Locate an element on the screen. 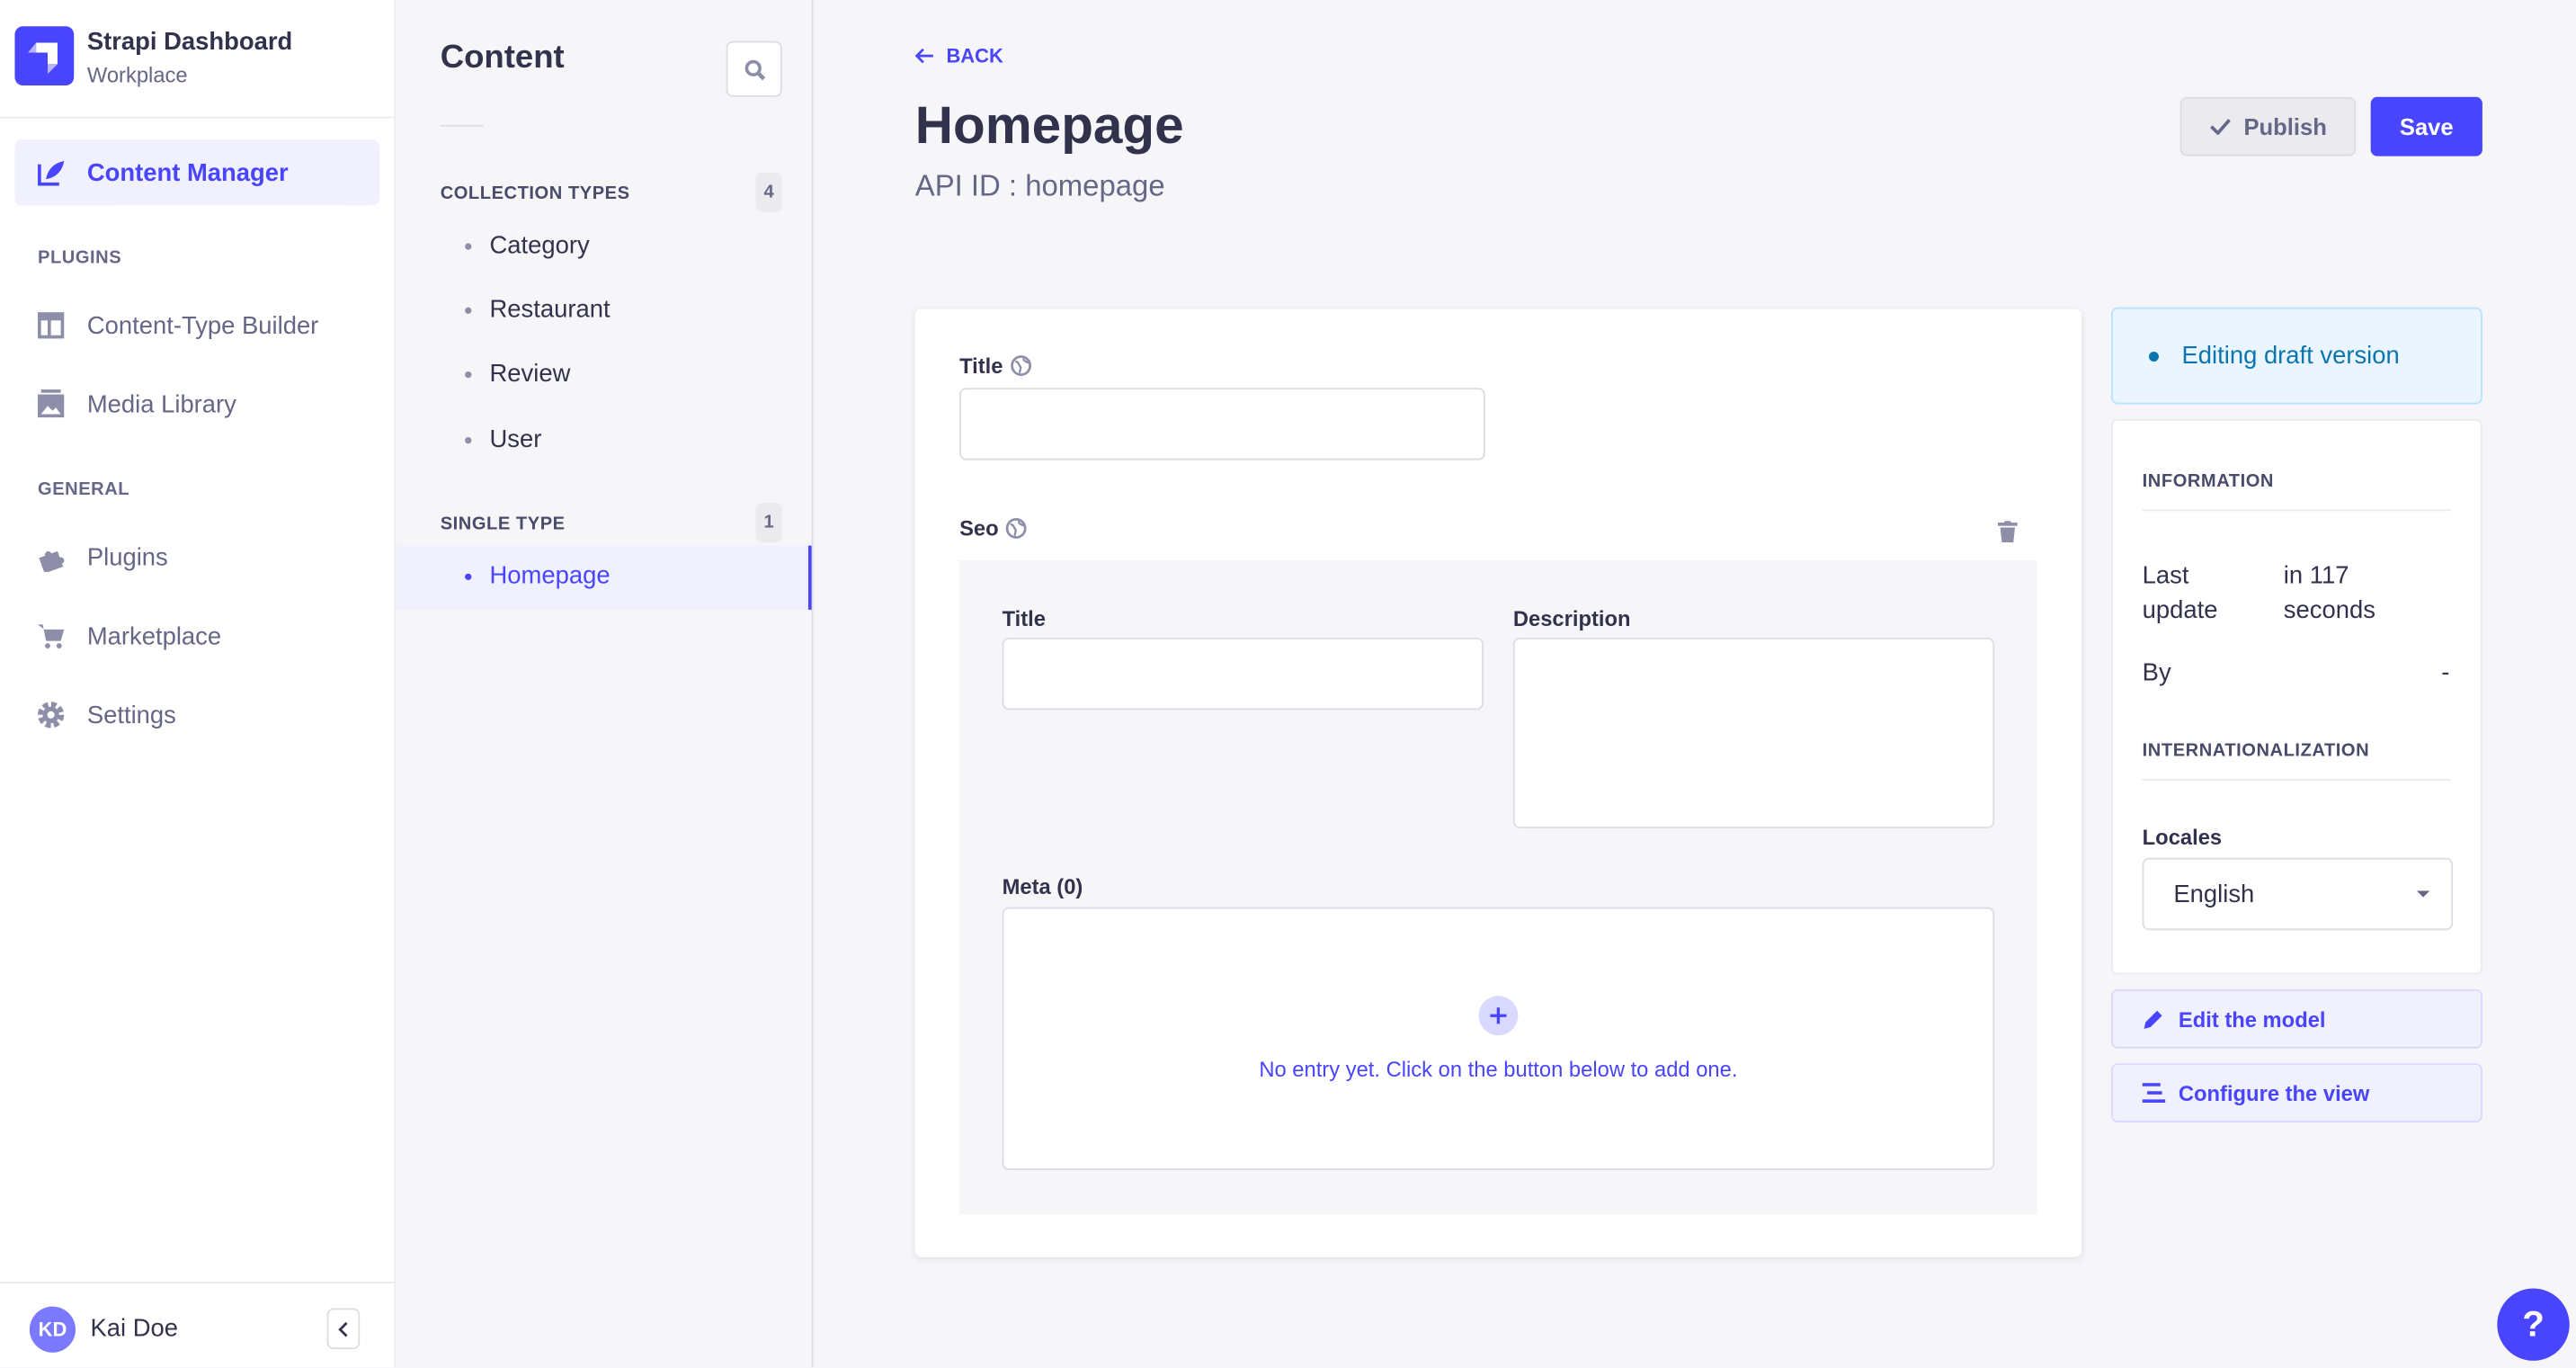 Image resolution: width=2576 pixels, height=1368 pixels. configure-view-button: Configure the view is located at coordinates (2296, 1092).